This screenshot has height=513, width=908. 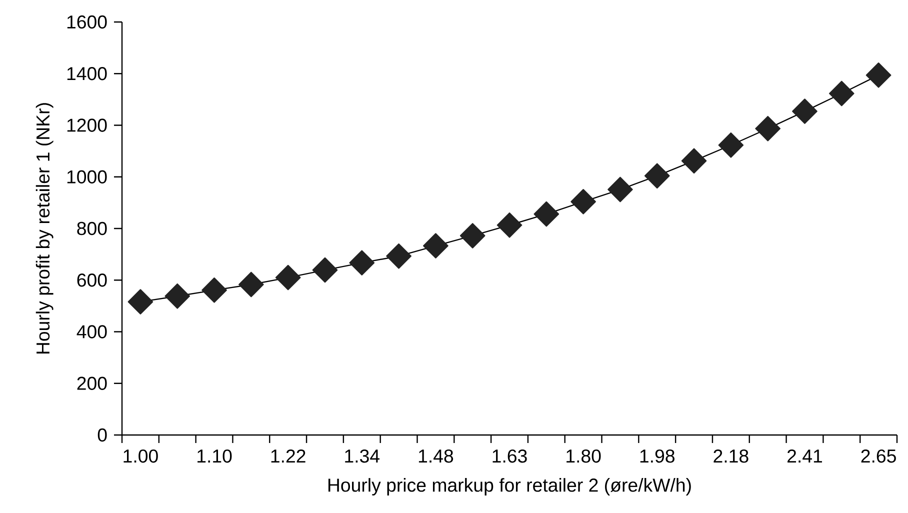 I want to click on x-tick-label: 1.10, so click(x=215, y=456).